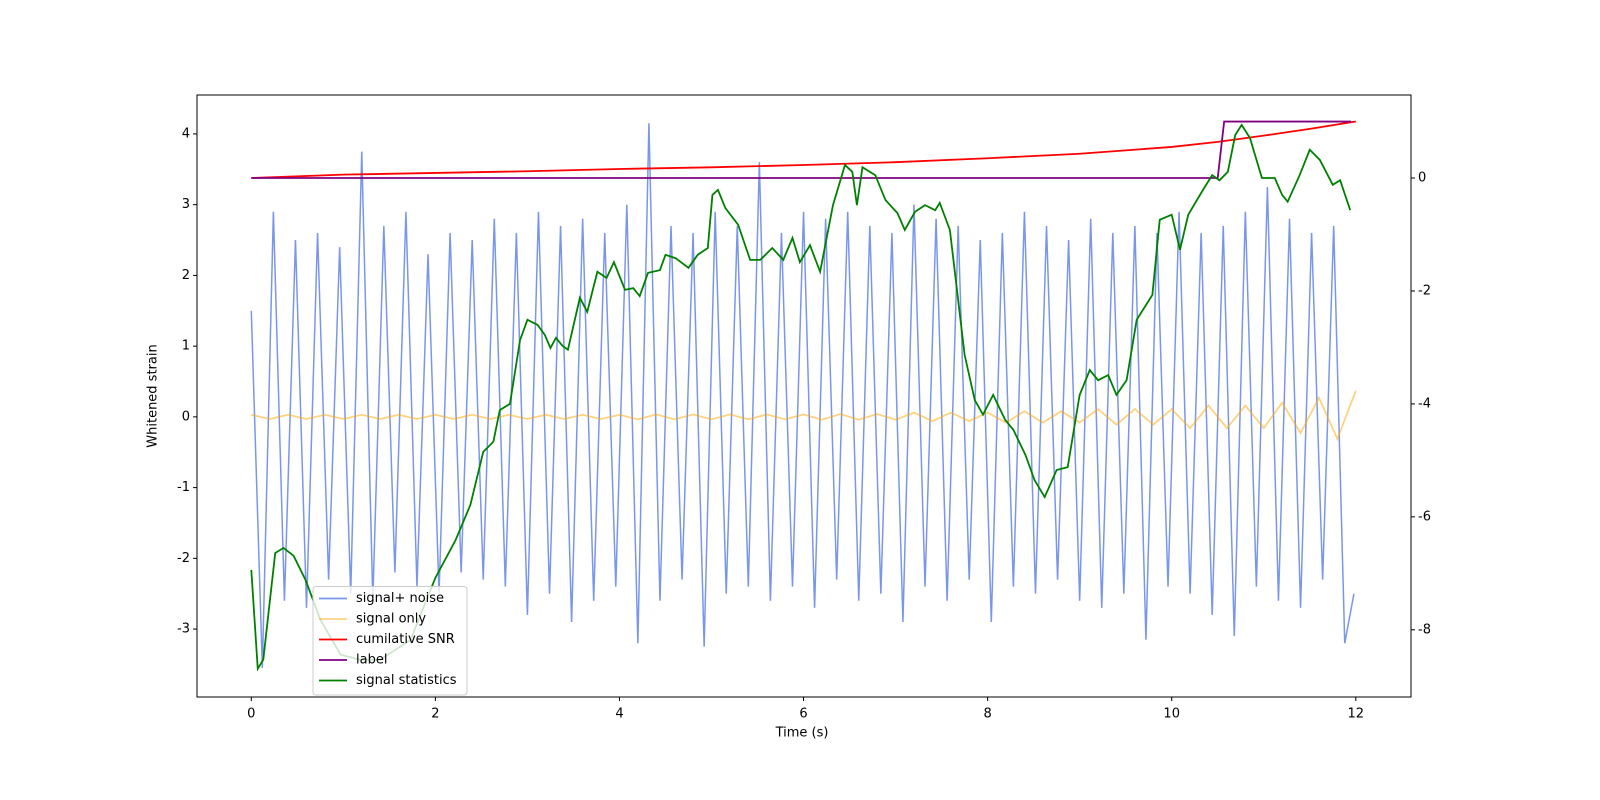 The width and height of the screenshot is (1600, 800). Describe the element at coordinates (1424, 403) in the screenshot. I see `y2-tick-label: -4` at that location.